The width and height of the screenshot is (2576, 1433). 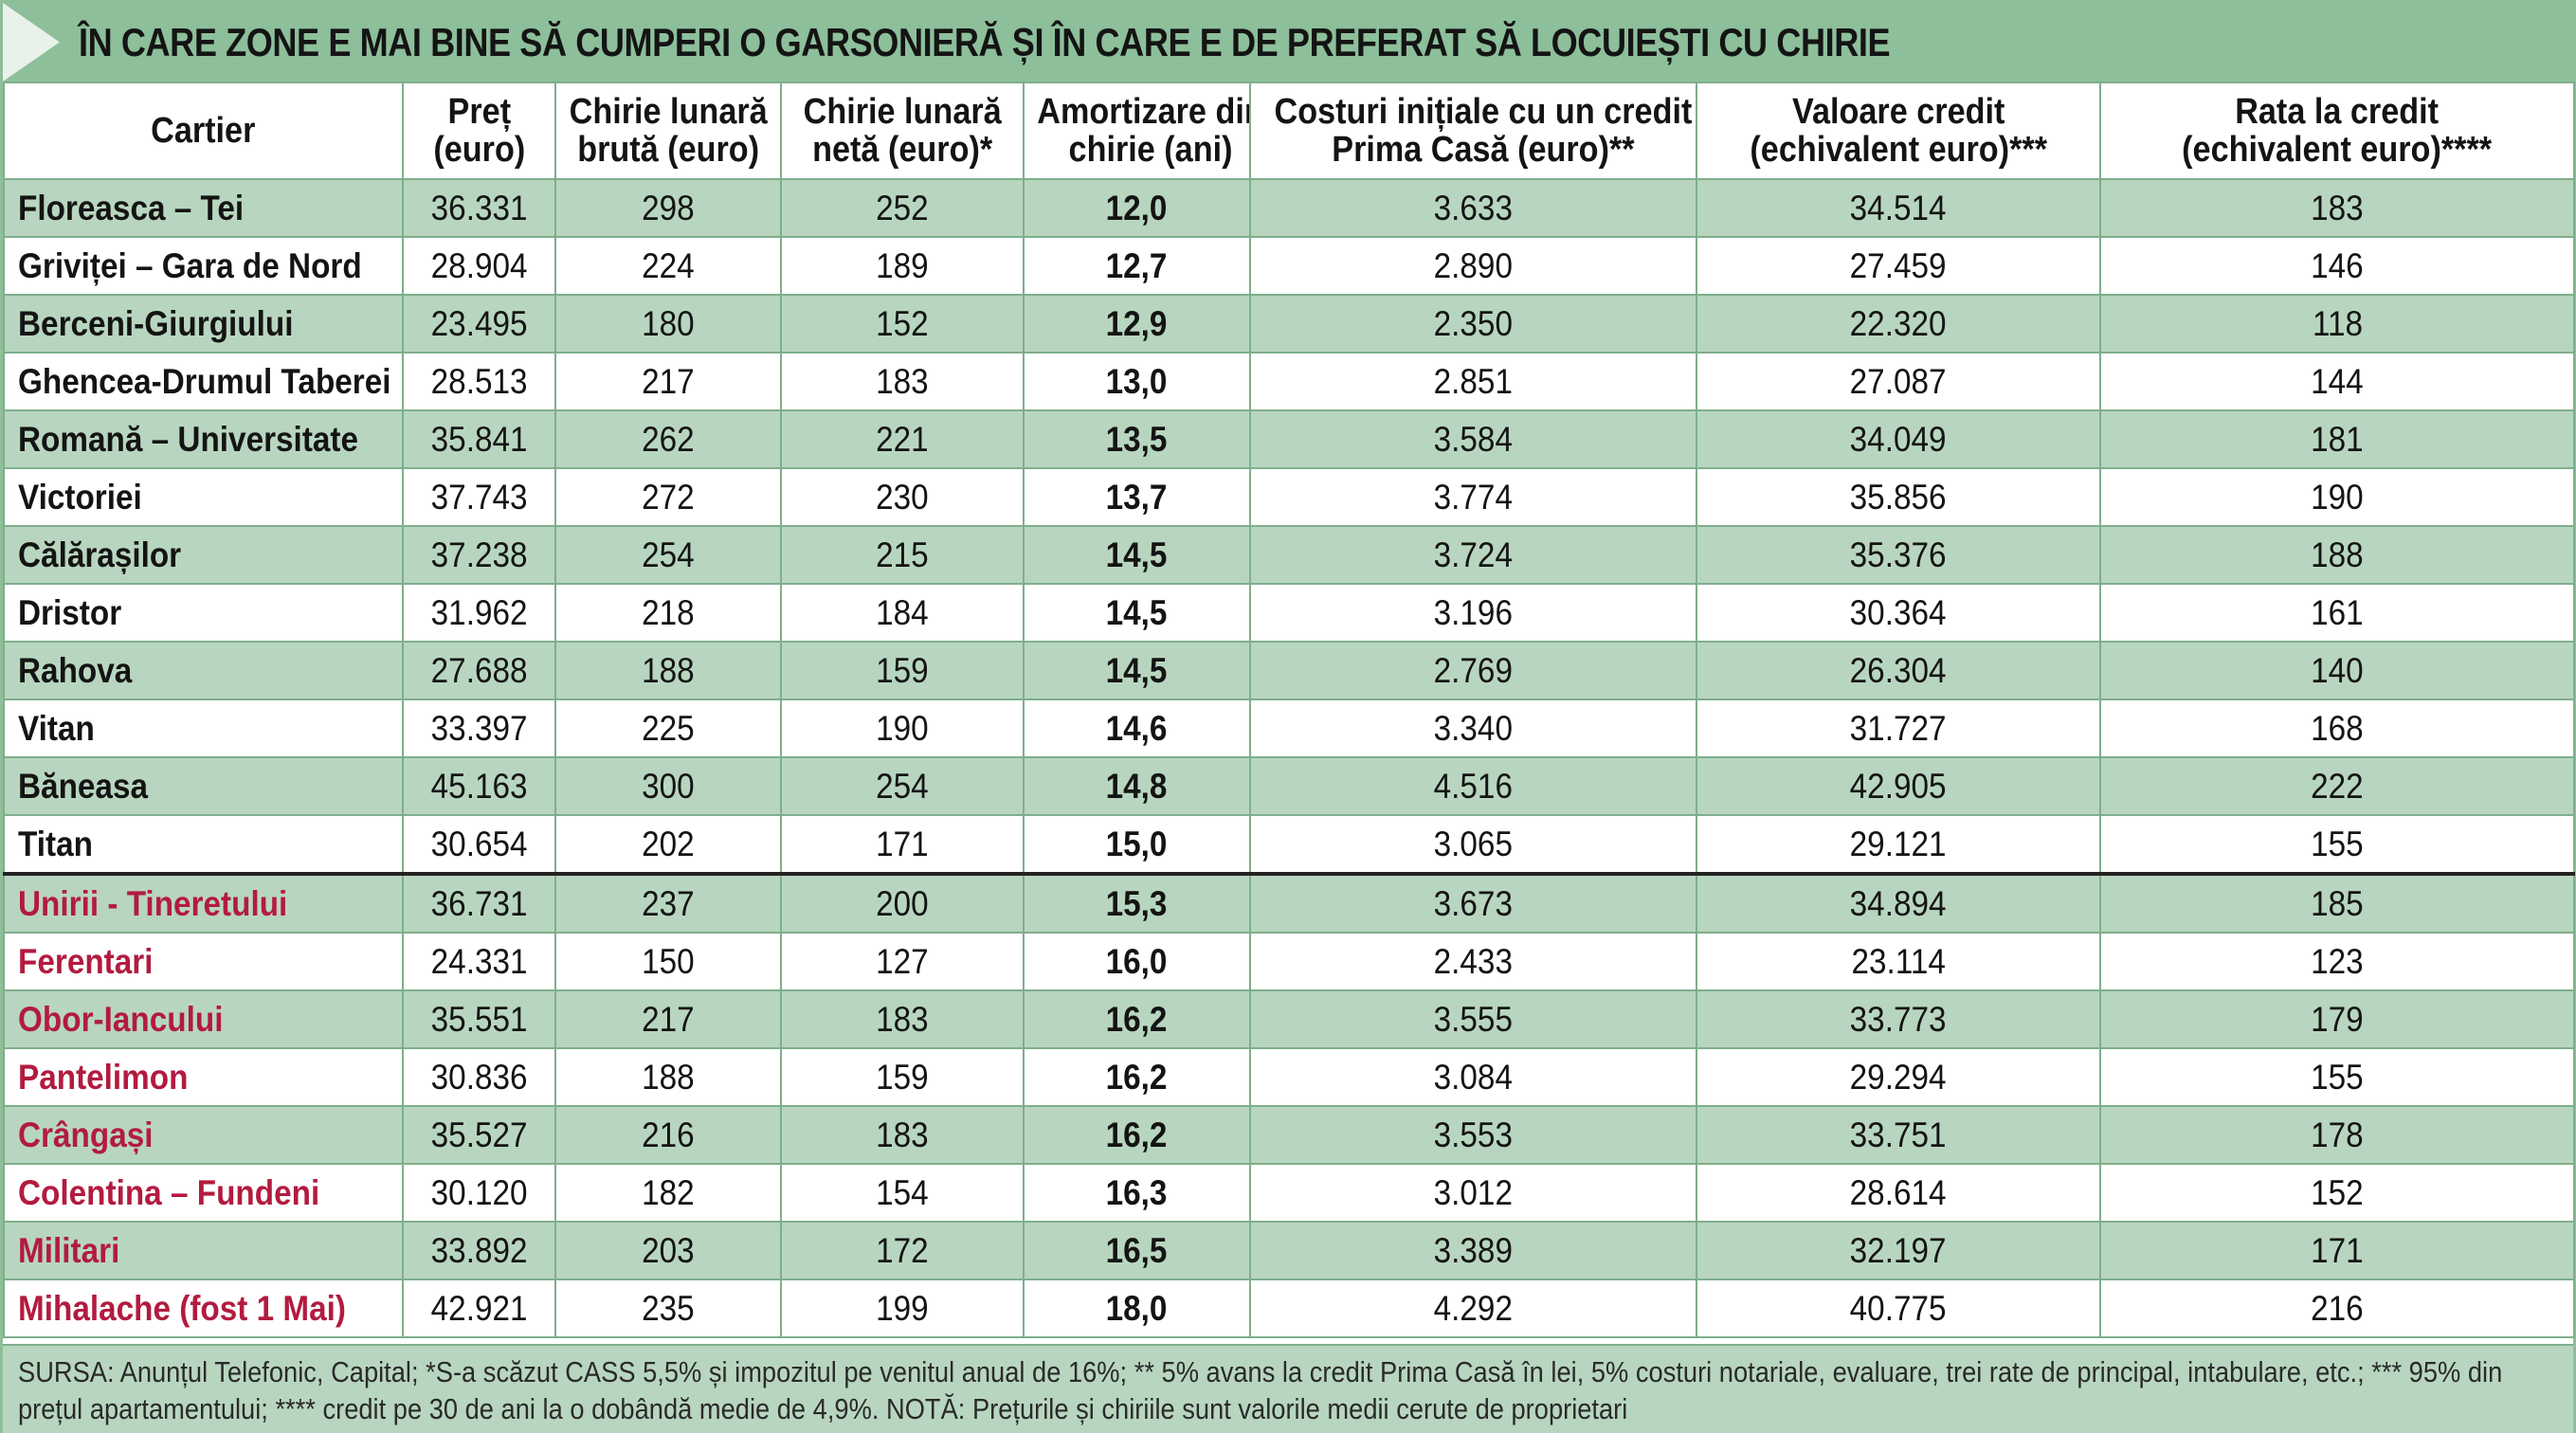 I want to click on cell-valoare-credit: 30.364, so click(x=1898, y=613).